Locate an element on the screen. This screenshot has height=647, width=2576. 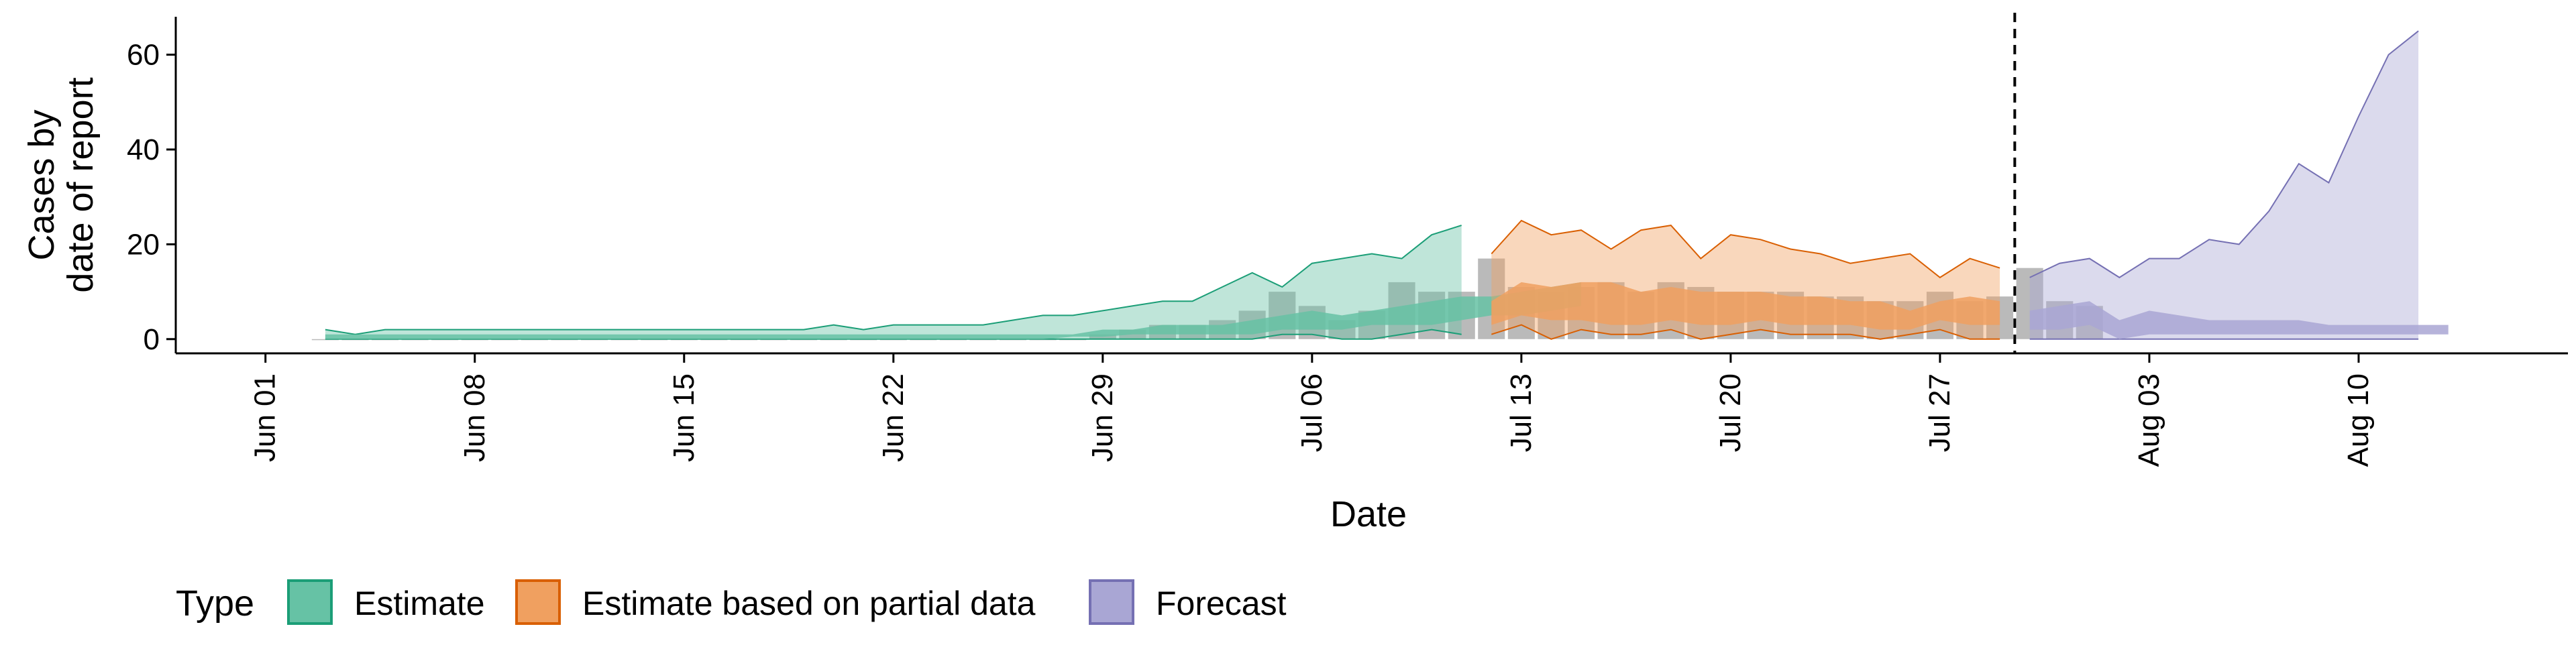
legend-label-estimate-based-on-partial-data: Estimate based on partial data is located at coordinates (809, 603).